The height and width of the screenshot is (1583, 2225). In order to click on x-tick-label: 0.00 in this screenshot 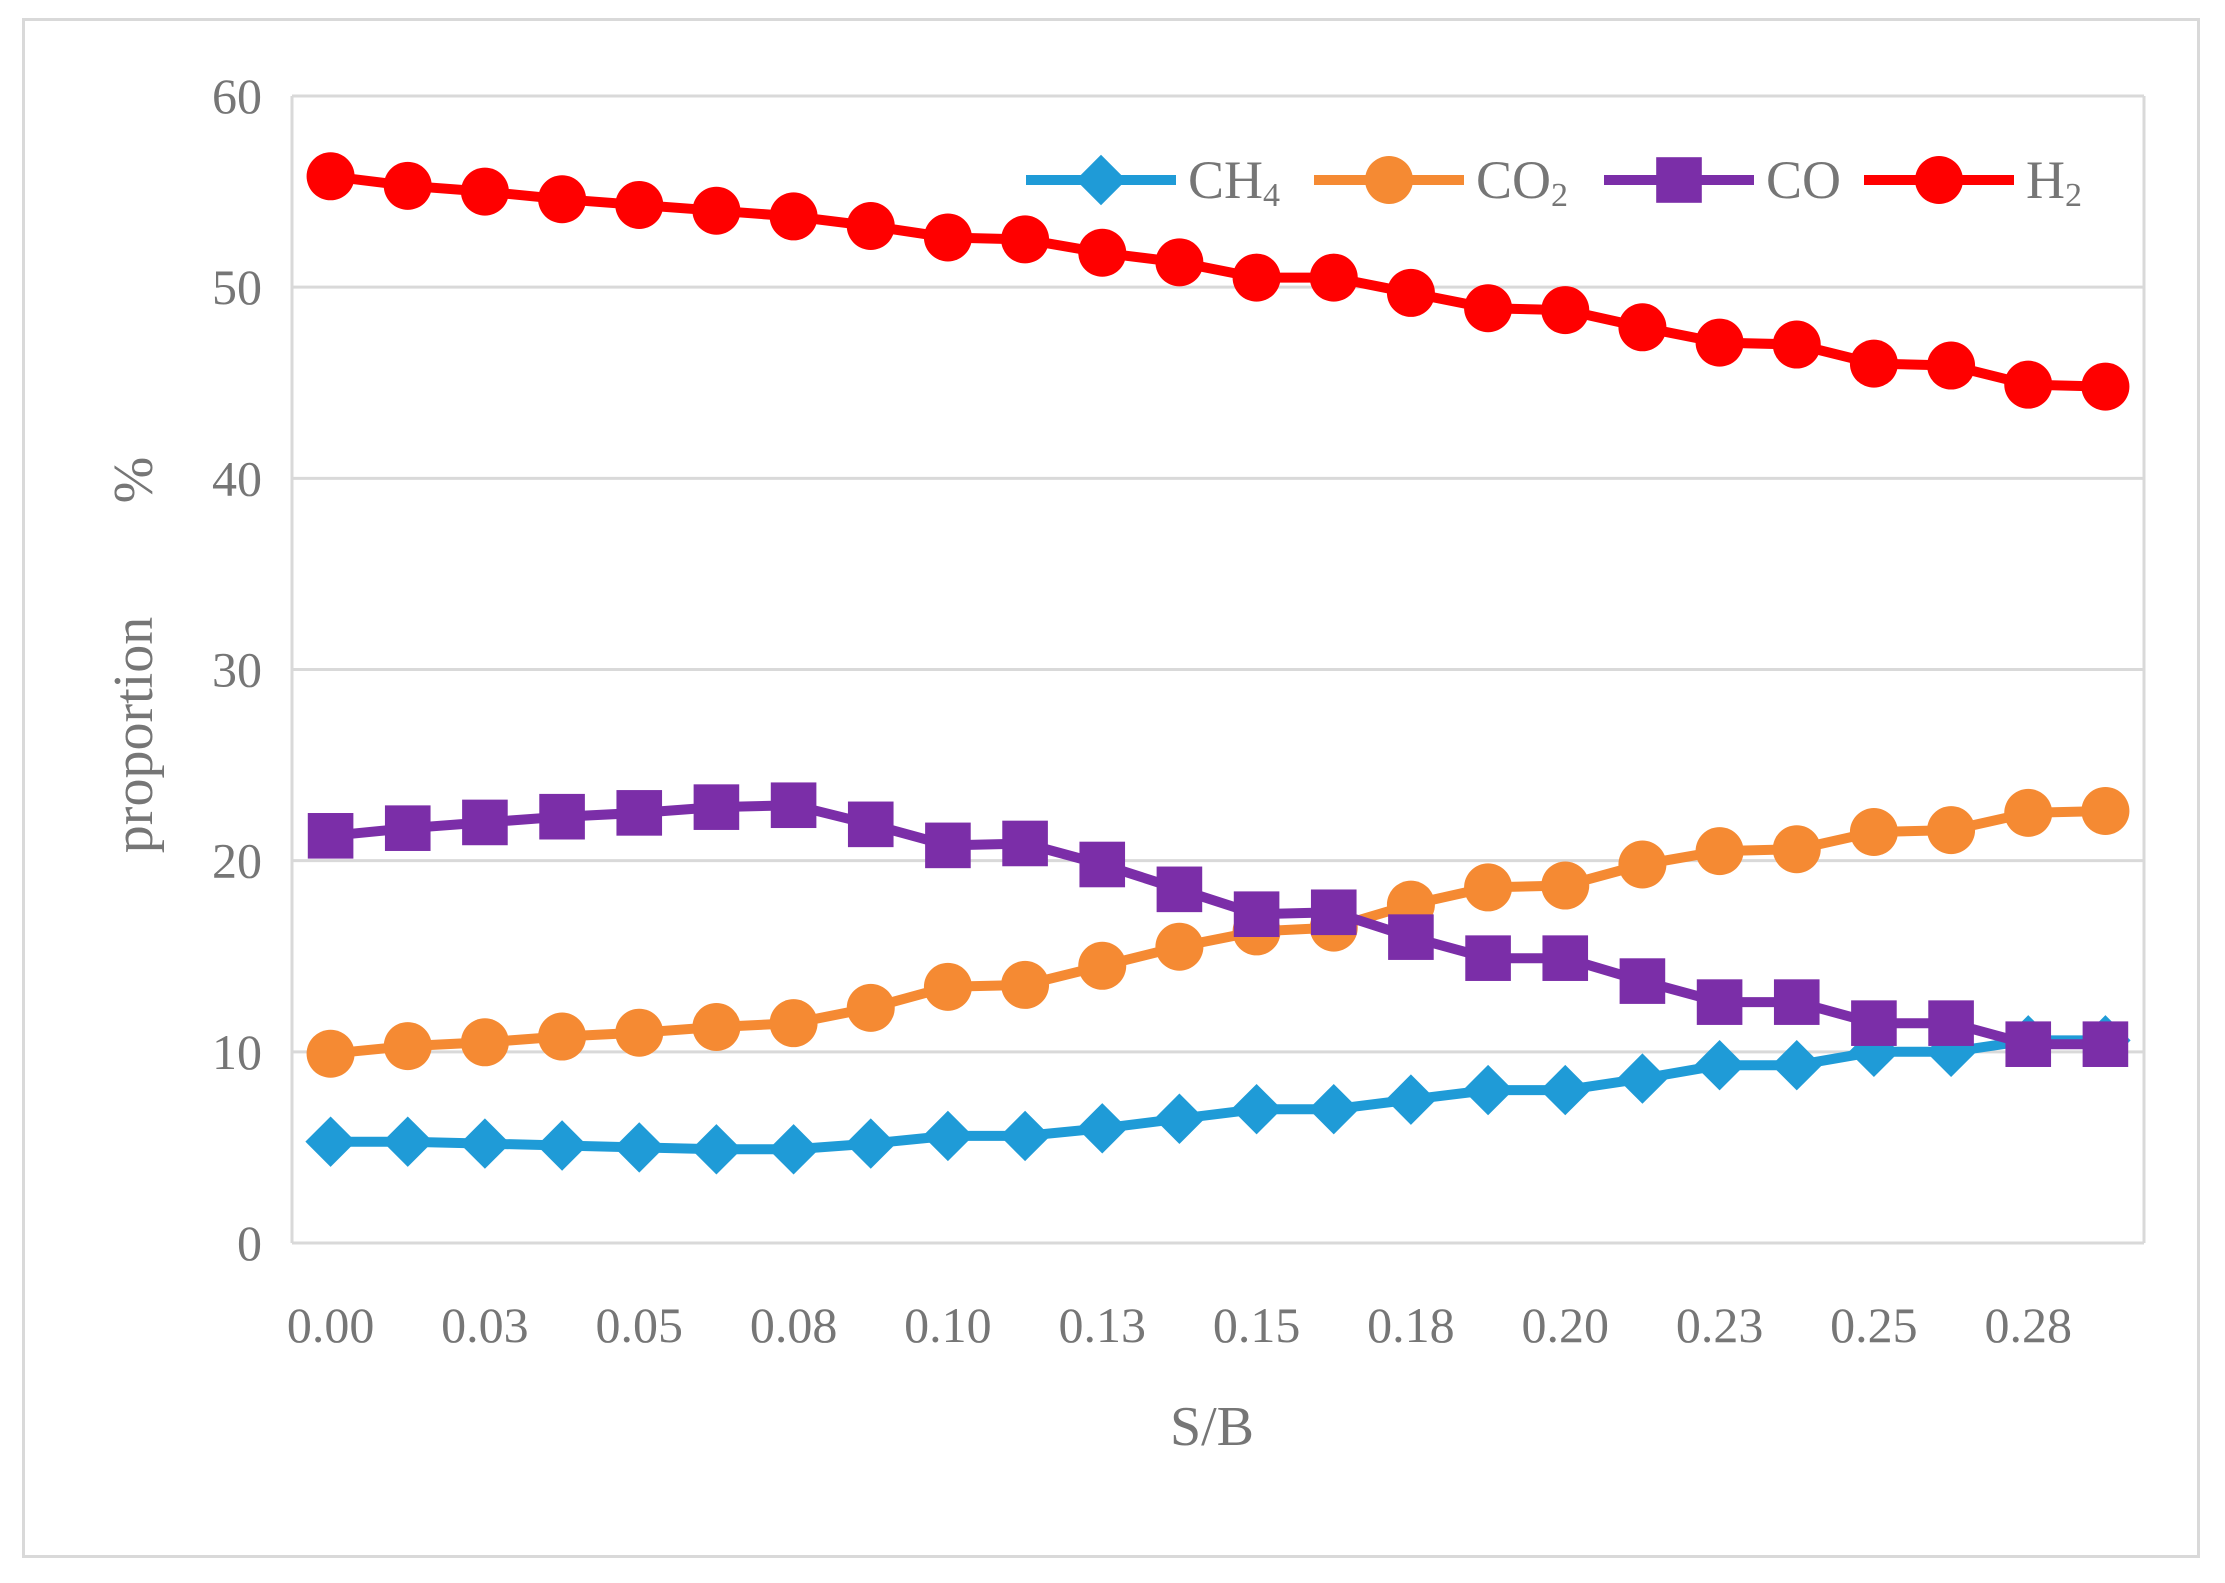, I will do `click(331, 1325)`.